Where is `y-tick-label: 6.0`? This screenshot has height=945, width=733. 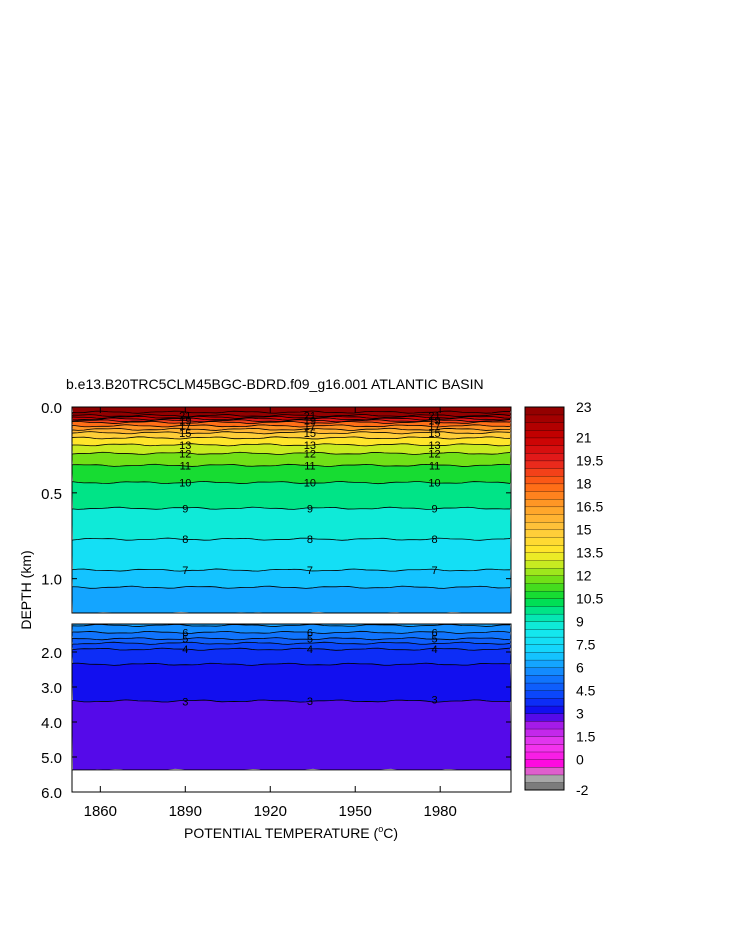
y-tick-label: 6.0 is located at coordinates (51, 793).